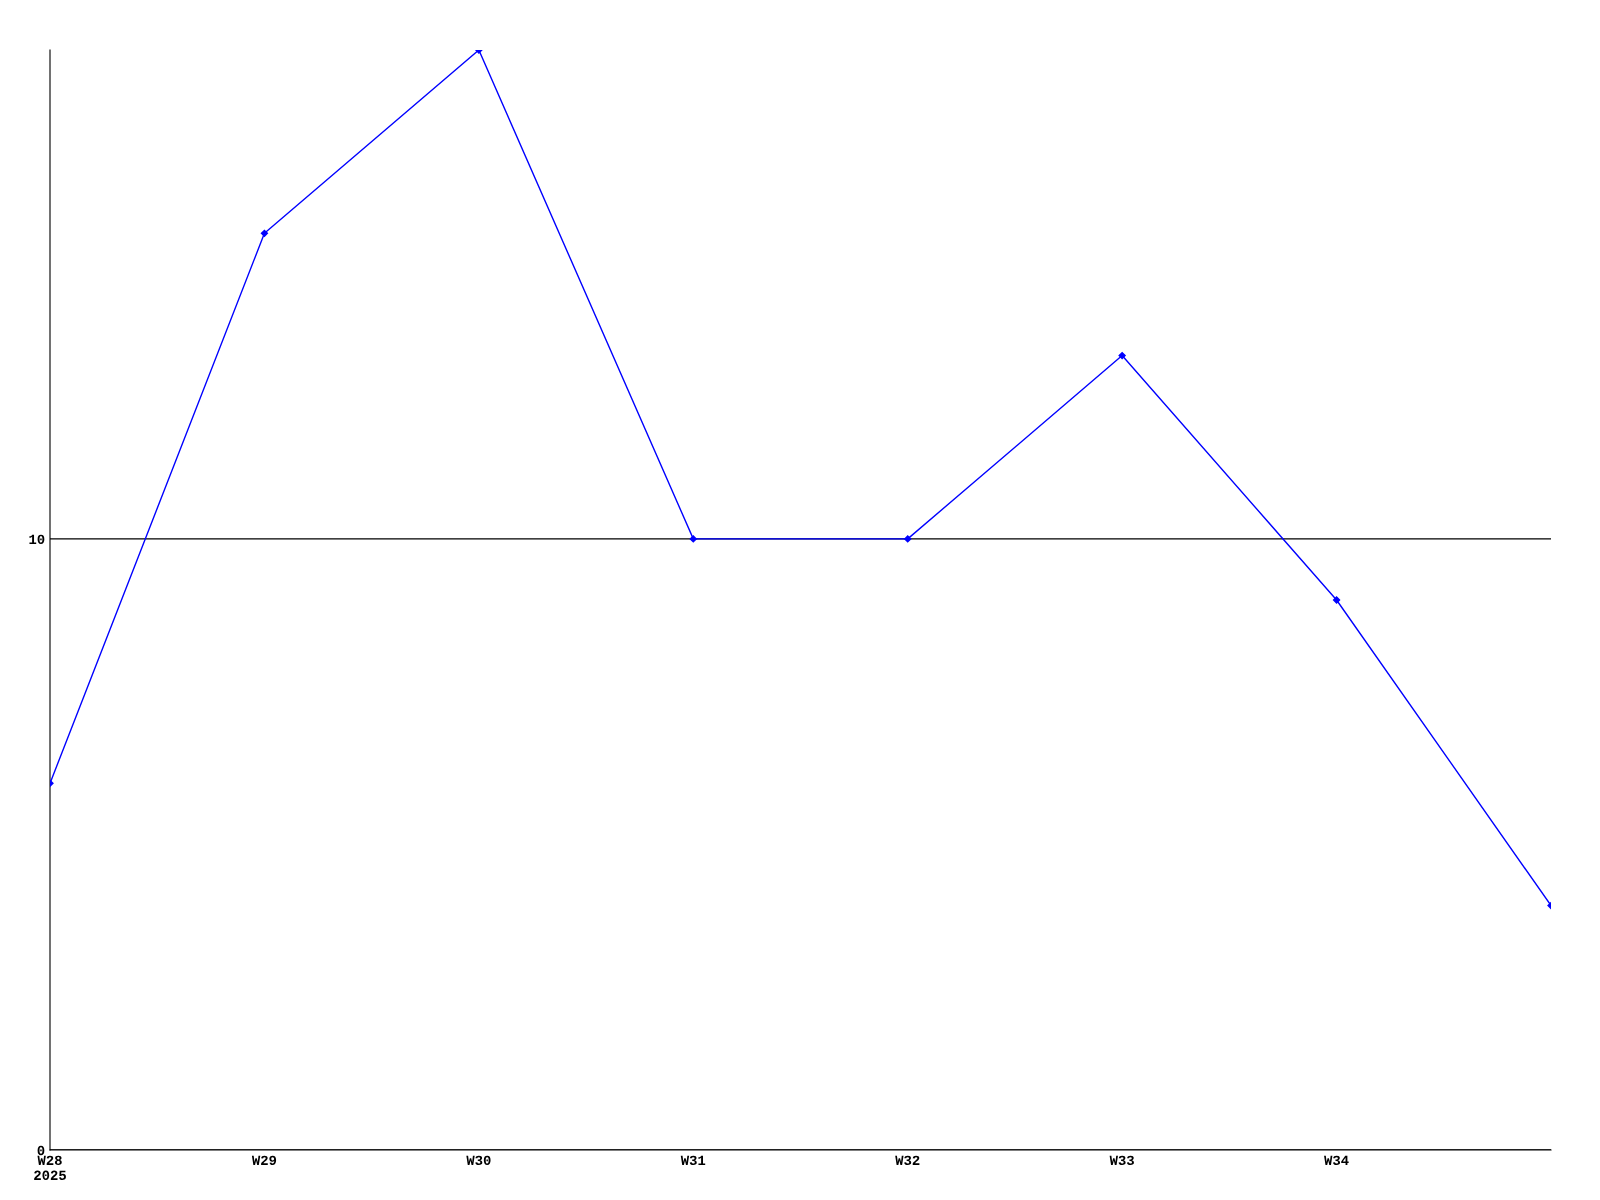 This screenshot has height=1200, width=1600. I want to click on x-tick-label: W28 2025, so click(50, 1168).